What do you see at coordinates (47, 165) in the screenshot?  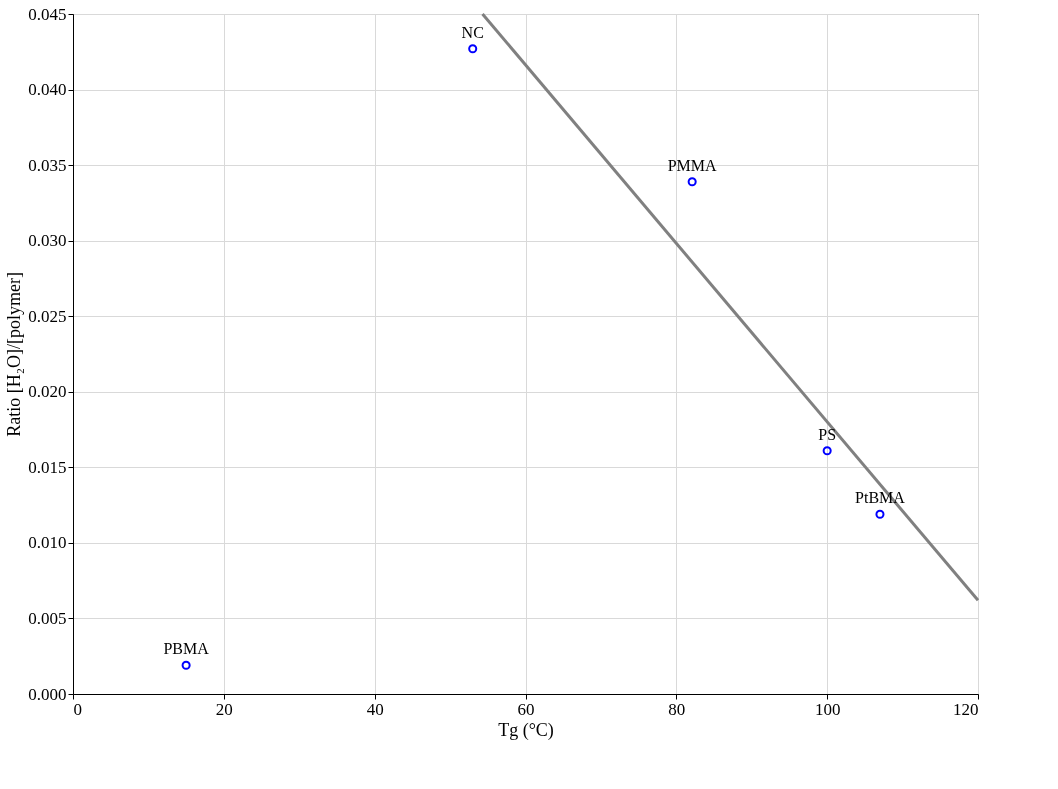 I see `y-tick-label: 0.035` at bounding box center [47, 165].